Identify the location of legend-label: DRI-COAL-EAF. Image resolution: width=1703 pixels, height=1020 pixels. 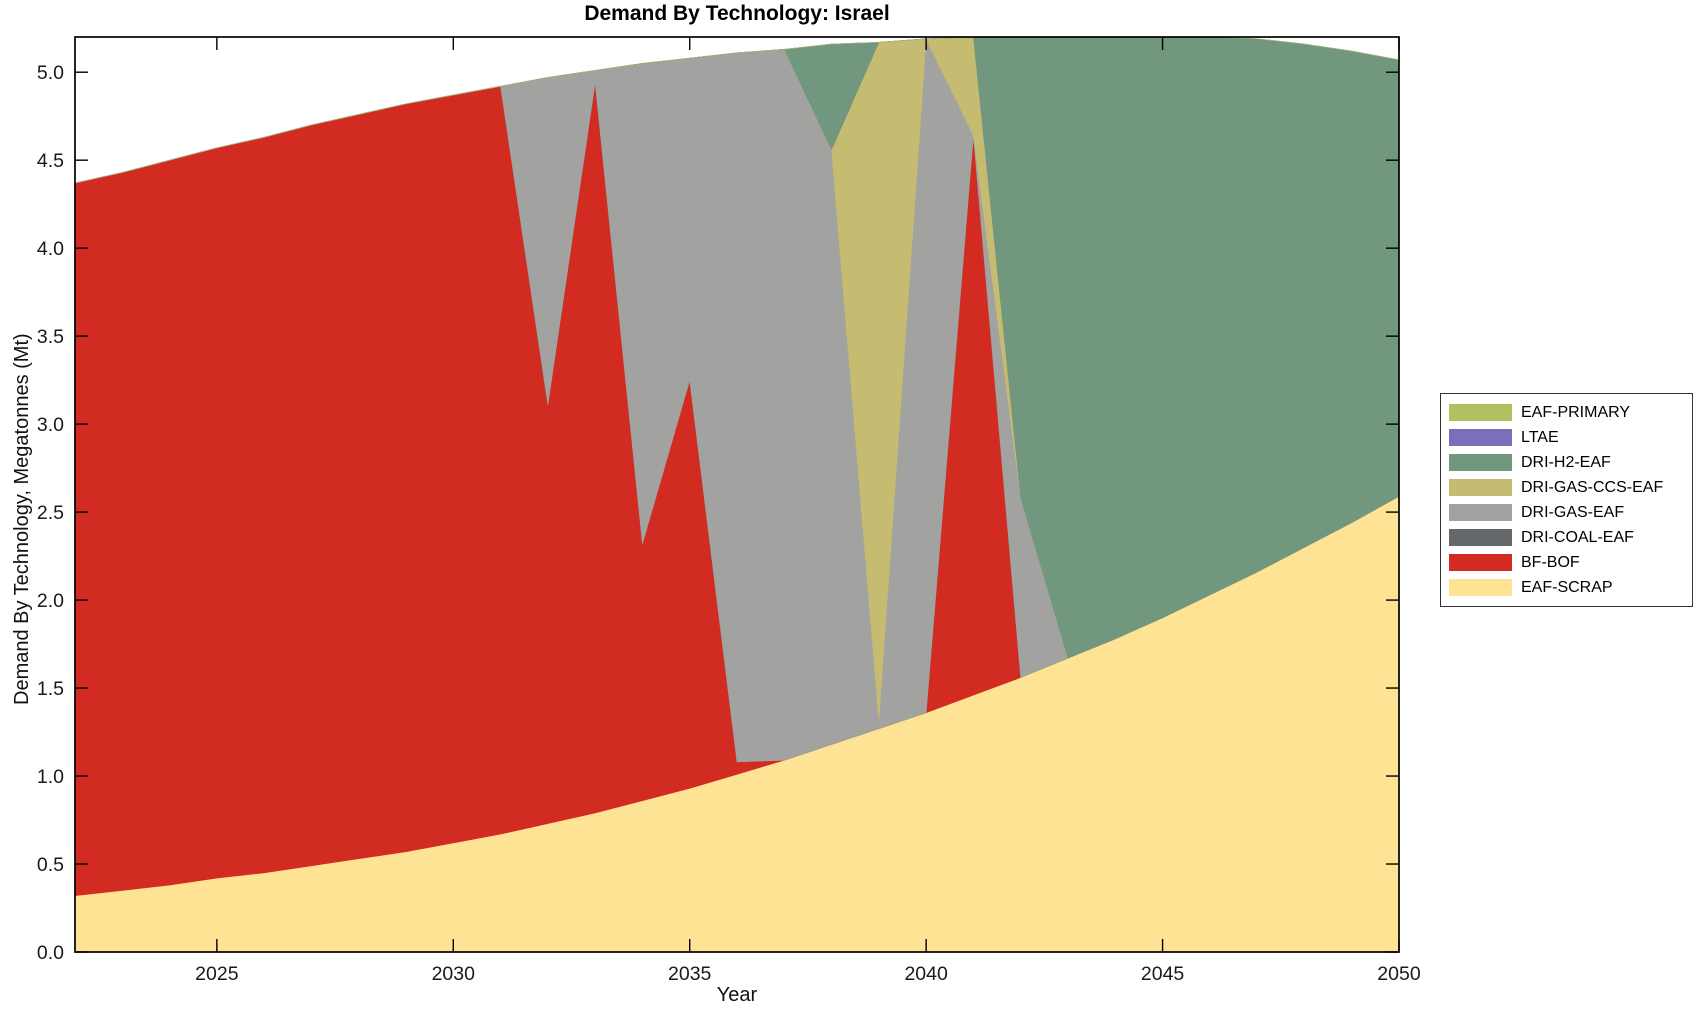
(1577, 537).